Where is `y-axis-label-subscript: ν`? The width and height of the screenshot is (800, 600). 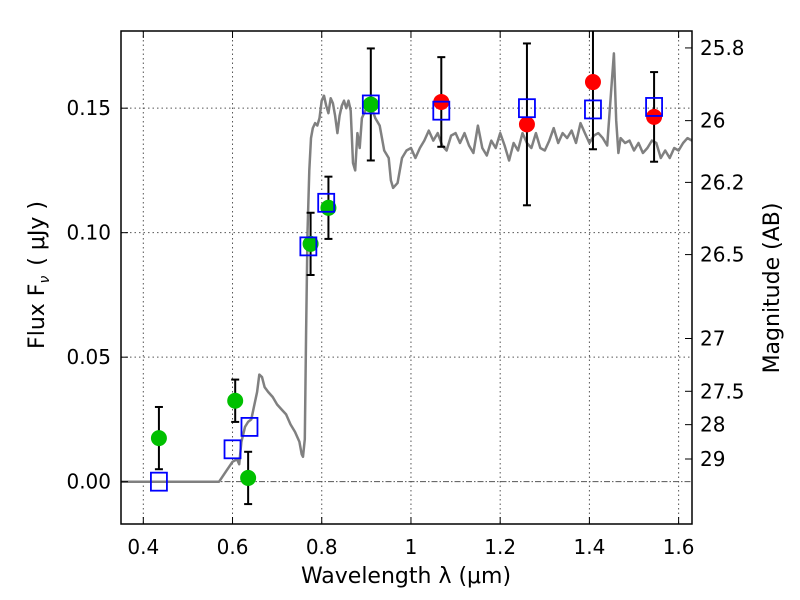 y-axis-label-subscript: ν is located at coordinates (45, 280).